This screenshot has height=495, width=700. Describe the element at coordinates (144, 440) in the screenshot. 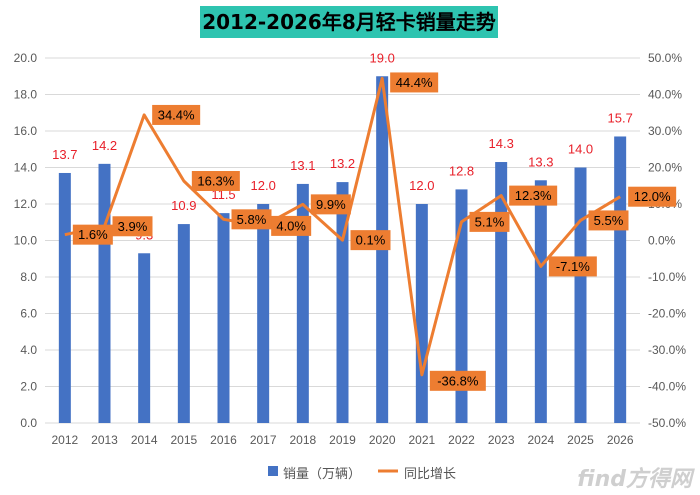

I see `x-tick-label: 2014` at that location.